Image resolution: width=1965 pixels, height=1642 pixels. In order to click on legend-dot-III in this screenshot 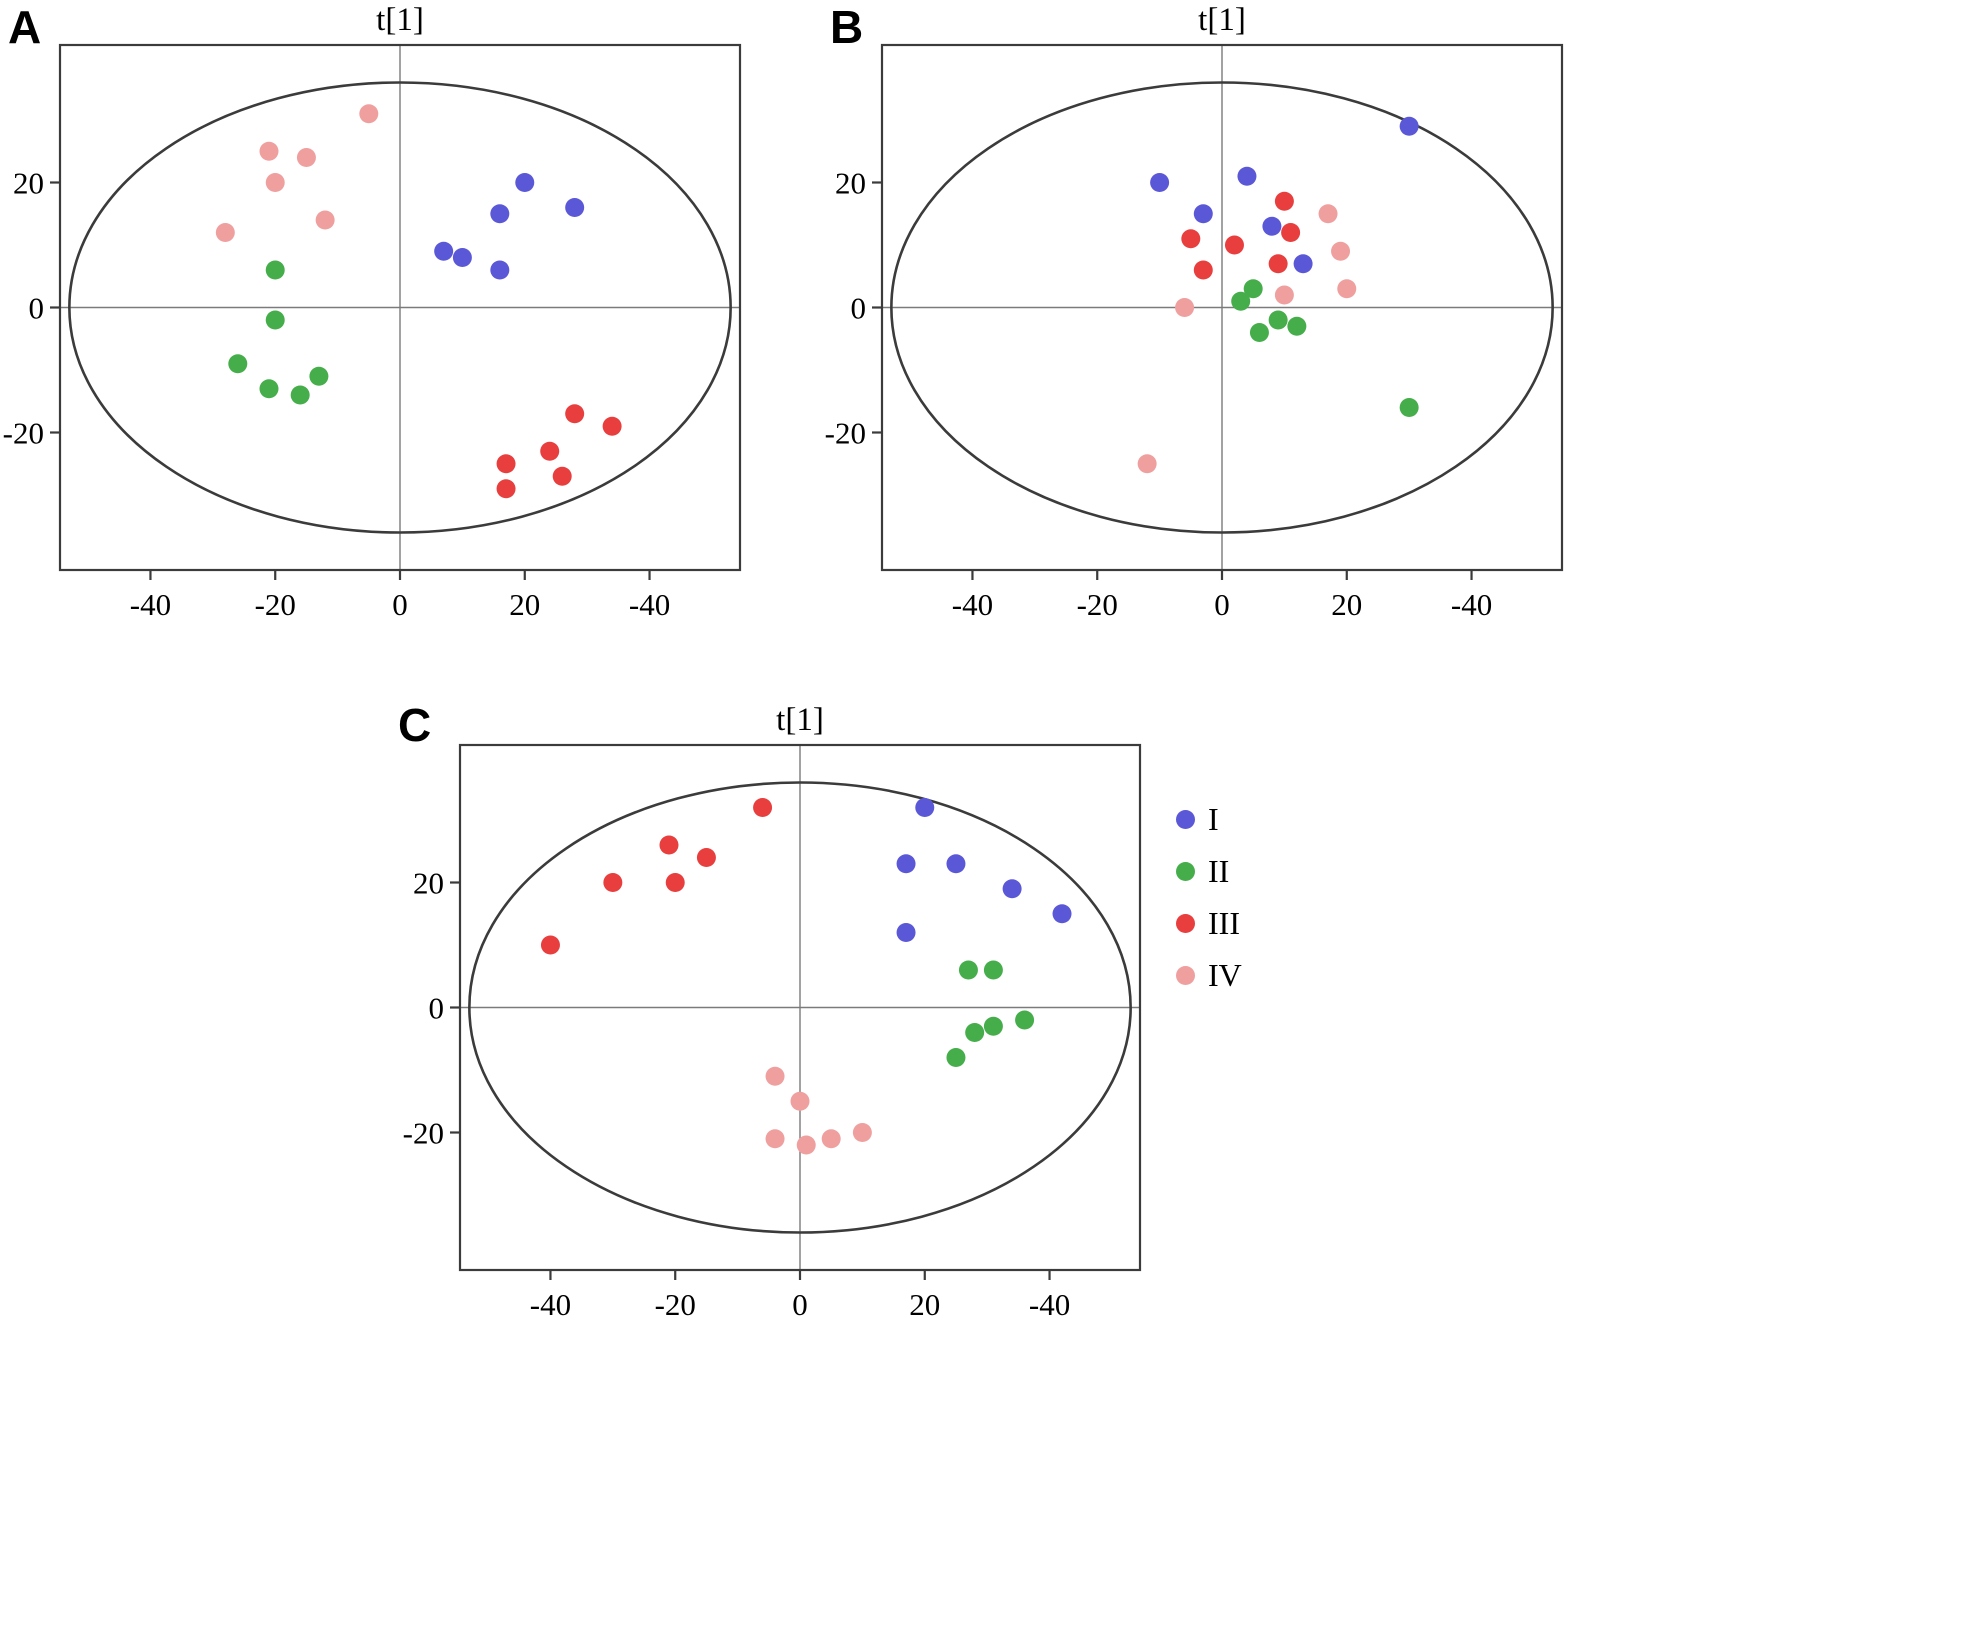, I will do `click(1185, 923)`.